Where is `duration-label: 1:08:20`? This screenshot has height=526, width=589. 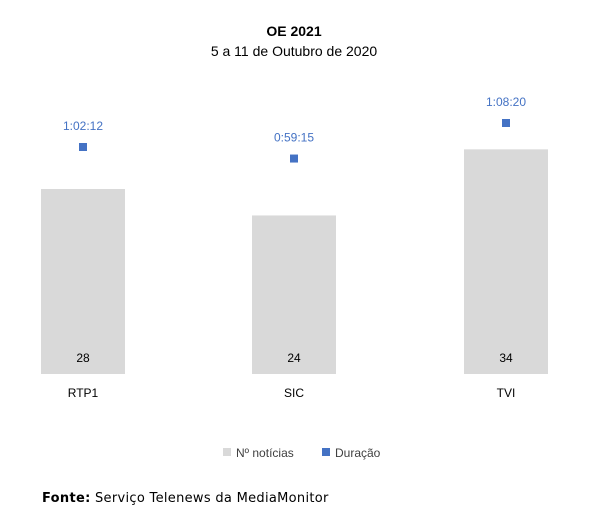 duration-label: 1:08:20 is located at coordinates (506, 102).